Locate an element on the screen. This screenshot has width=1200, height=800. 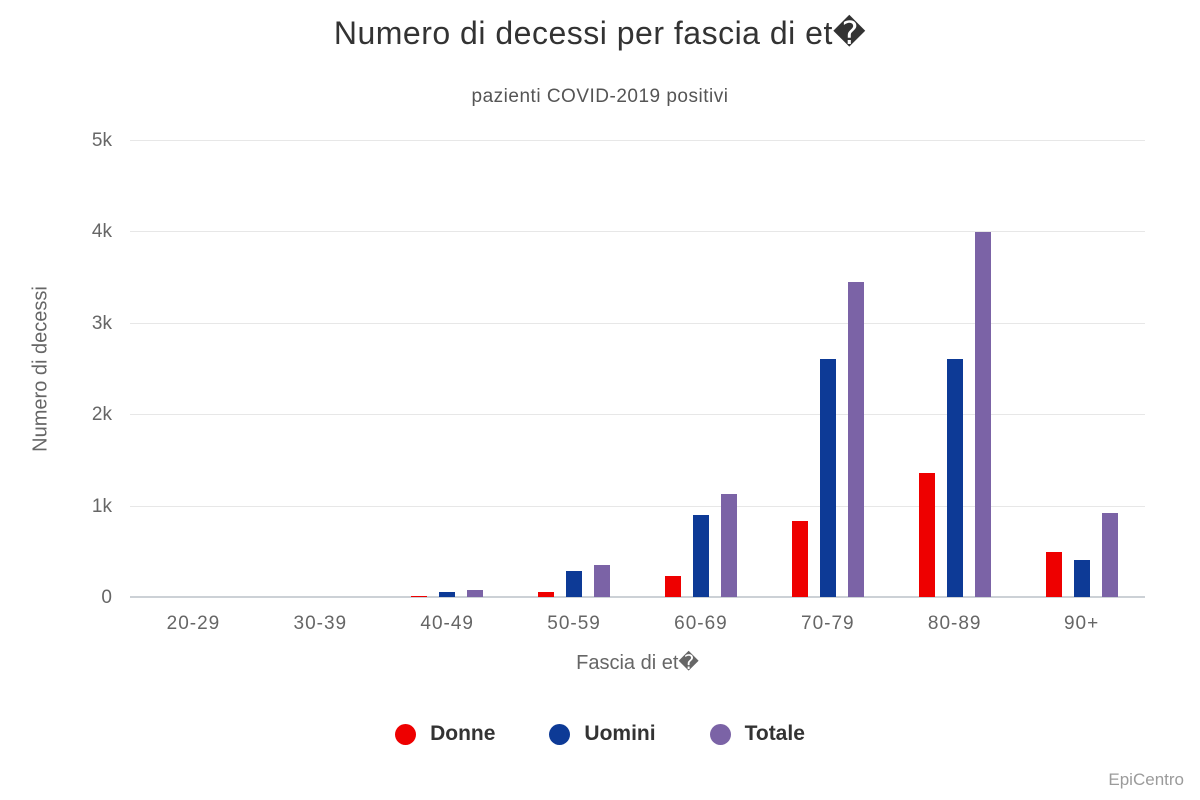
y-tick-label: 0 is located at coordinates (106, 597).